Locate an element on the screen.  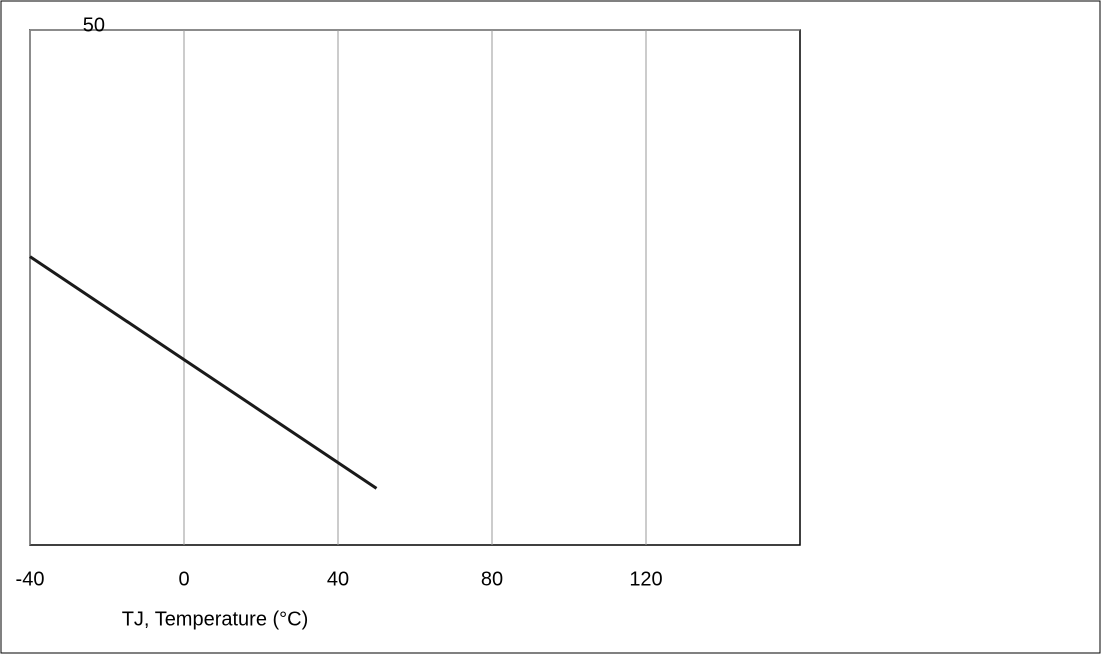
x-axis-label: TJ, Temperature (°C) is located at coordinates (215, 619).